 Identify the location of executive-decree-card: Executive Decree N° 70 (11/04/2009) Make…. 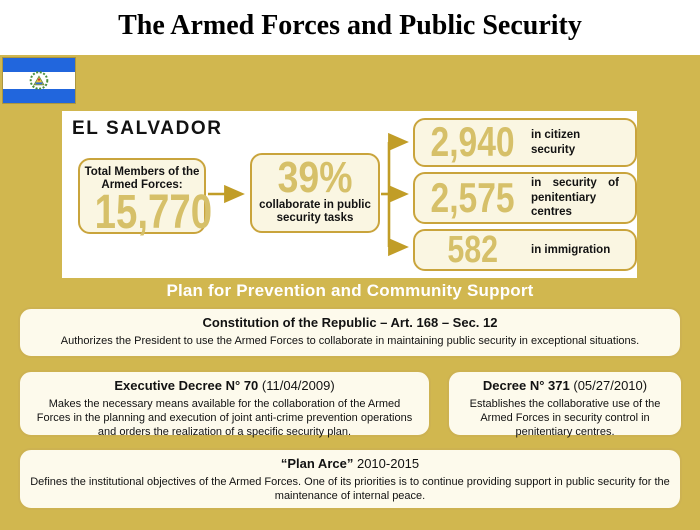
(224, 404).